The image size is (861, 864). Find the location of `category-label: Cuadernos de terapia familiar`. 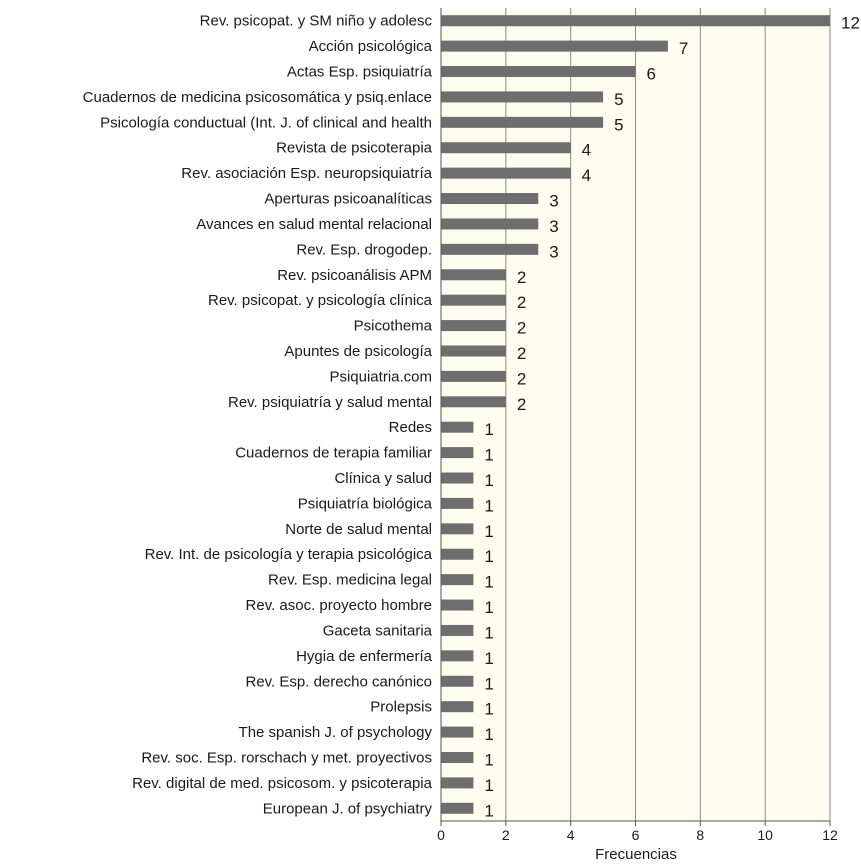

category-label: Cuadernos de terapia familiar is located at coordinates (333, 453).